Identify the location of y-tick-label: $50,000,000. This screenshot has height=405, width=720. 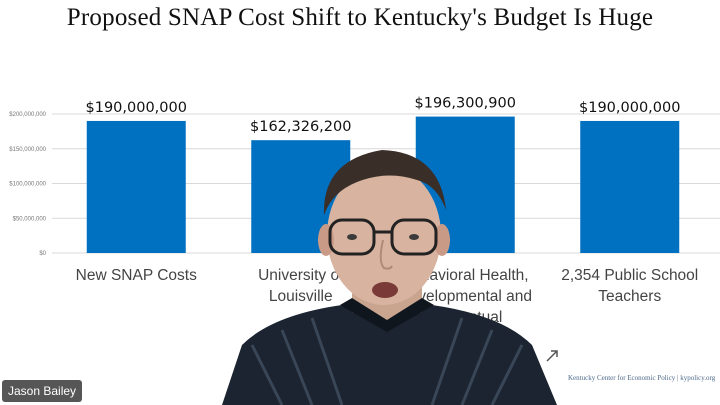
(30, 219).